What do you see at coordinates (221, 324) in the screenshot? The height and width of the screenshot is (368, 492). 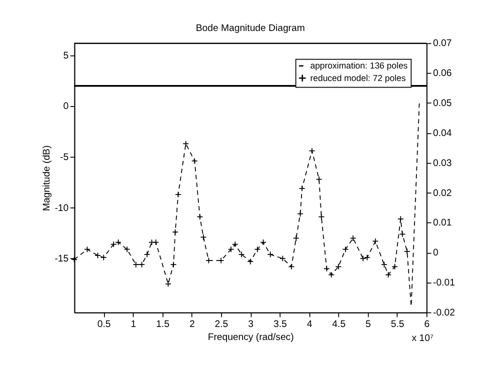 I see `x-tick-label: 2.5` at bounding box center [221, 324].